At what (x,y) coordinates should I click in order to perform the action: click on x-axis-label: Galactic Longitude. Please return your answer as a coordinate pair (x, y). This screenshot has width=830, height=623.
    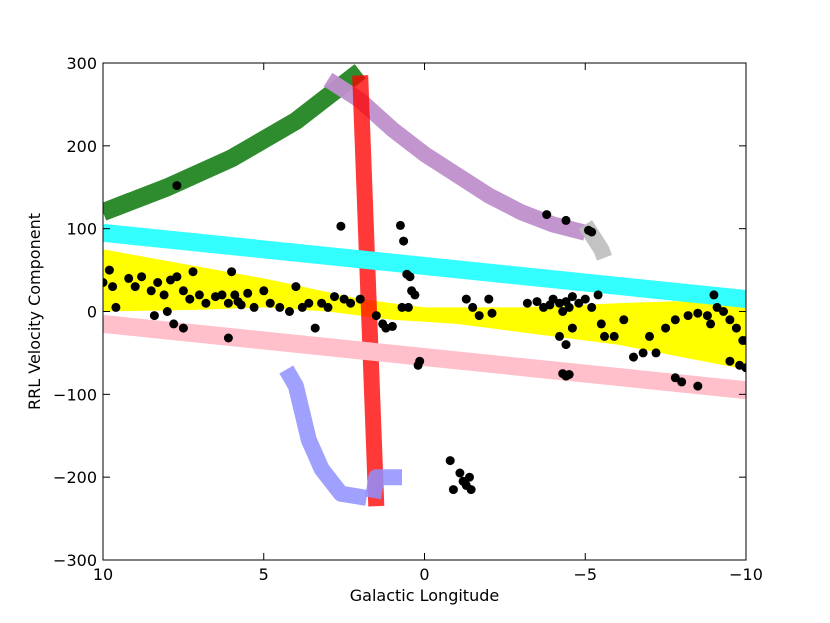
    Looking at the image, I should click on (424, 595).